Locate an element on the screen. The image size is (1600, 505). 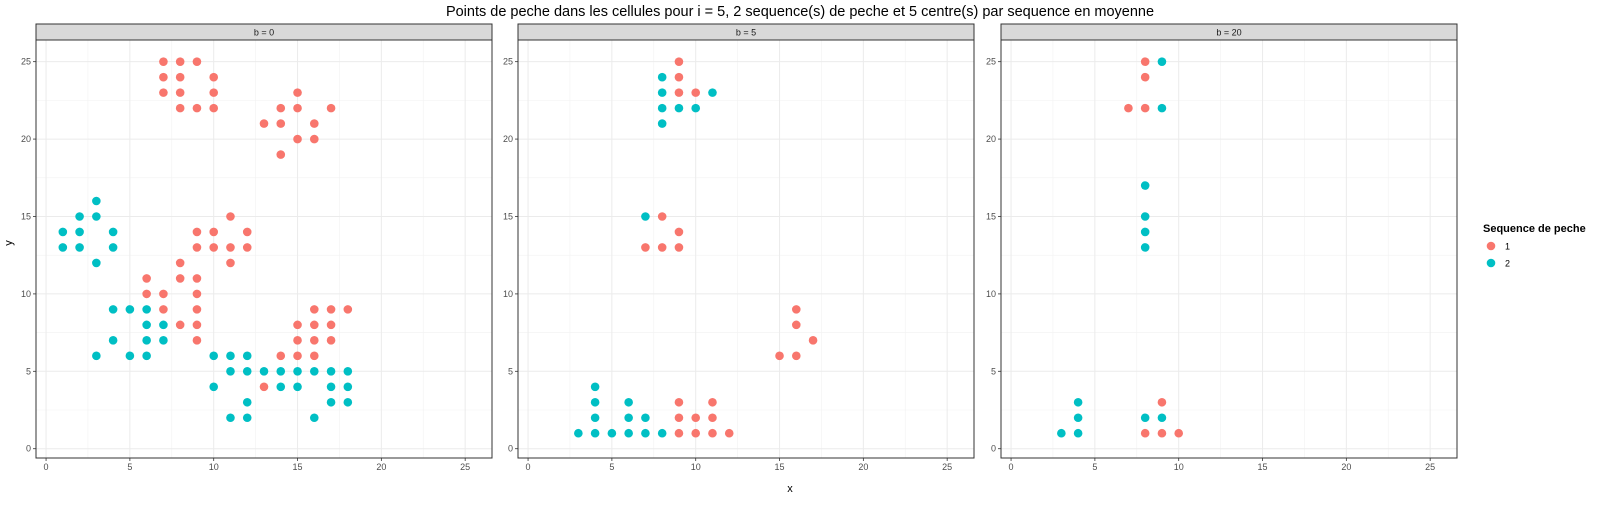
x-tick-label: 10 is located at coordinates (696, 467).